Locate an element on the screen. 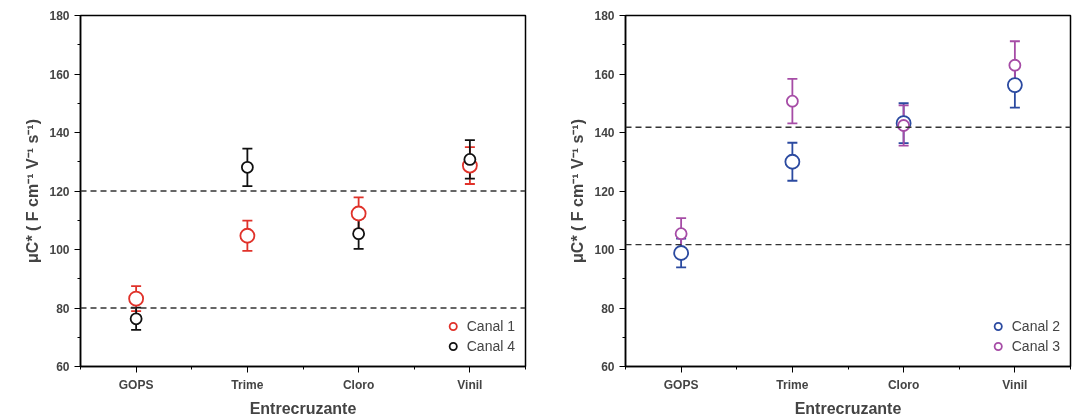  legend-label: Canal 4 is located at coordinates (490, 346).